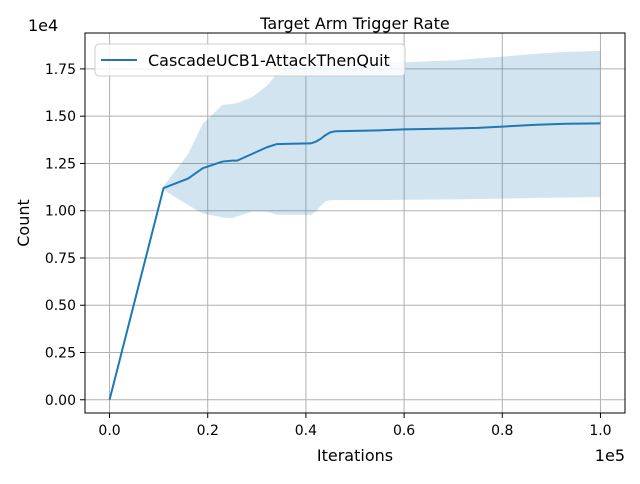 This screenshot has width=640, height=484. Describe the element at coordinates (43, 25) in the screenshot. I see `y-axis-multiplier: 1e4` at that location.